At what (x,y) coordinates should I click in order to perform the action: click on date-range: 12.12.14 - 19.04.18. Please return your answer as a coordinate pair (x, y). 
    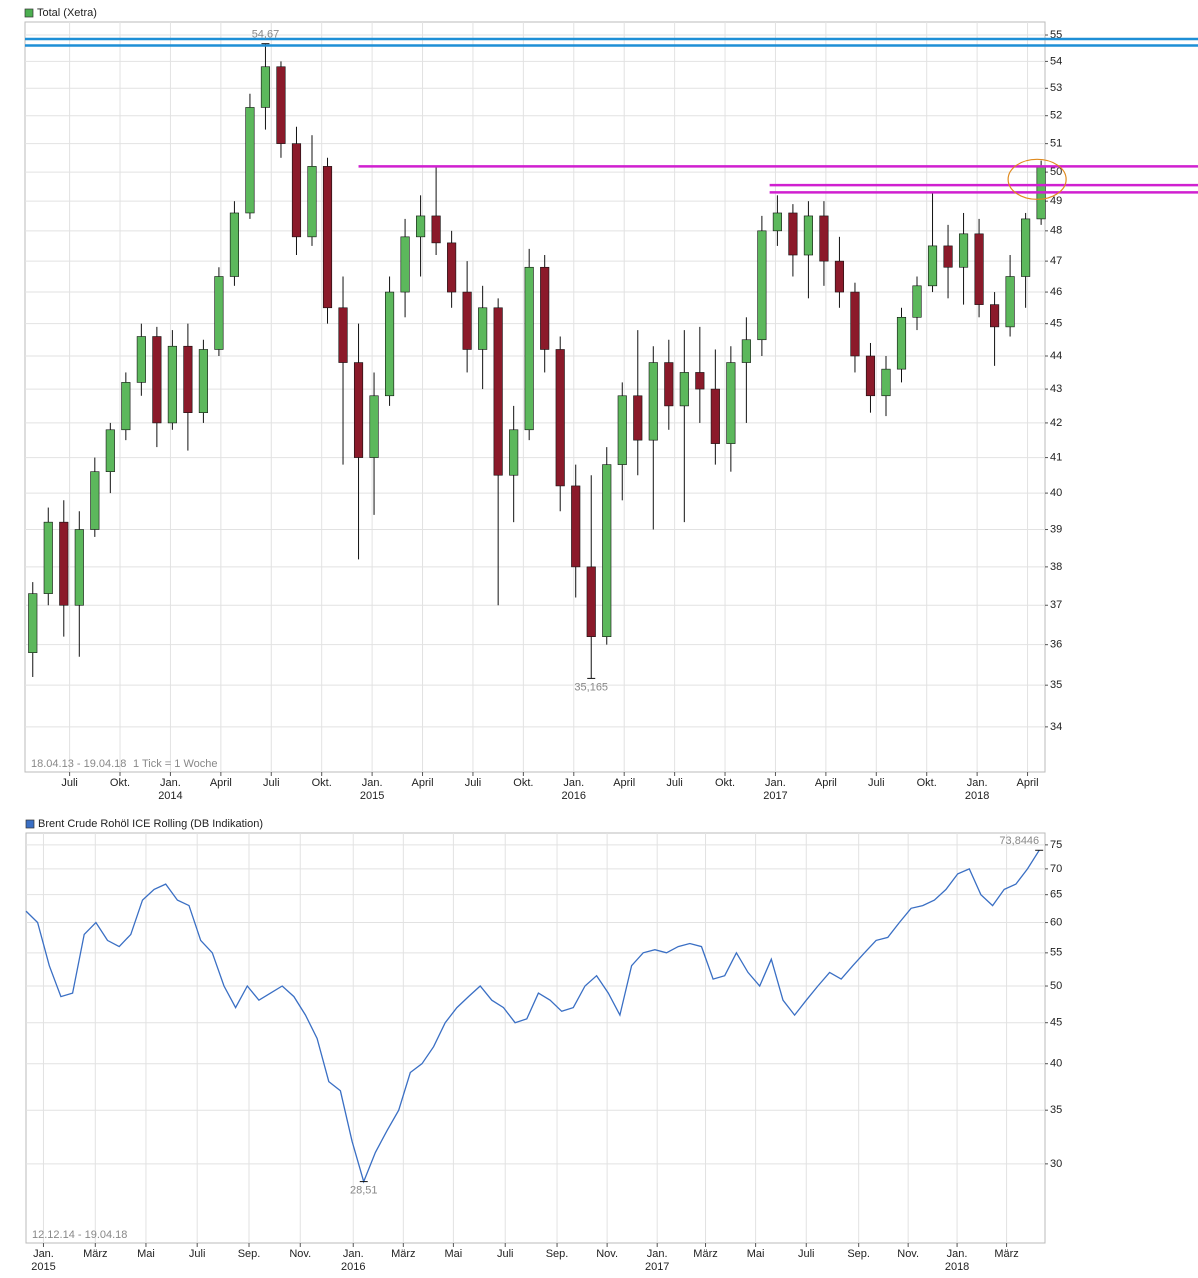
    Looking at the image, I should click on (79, 1235).